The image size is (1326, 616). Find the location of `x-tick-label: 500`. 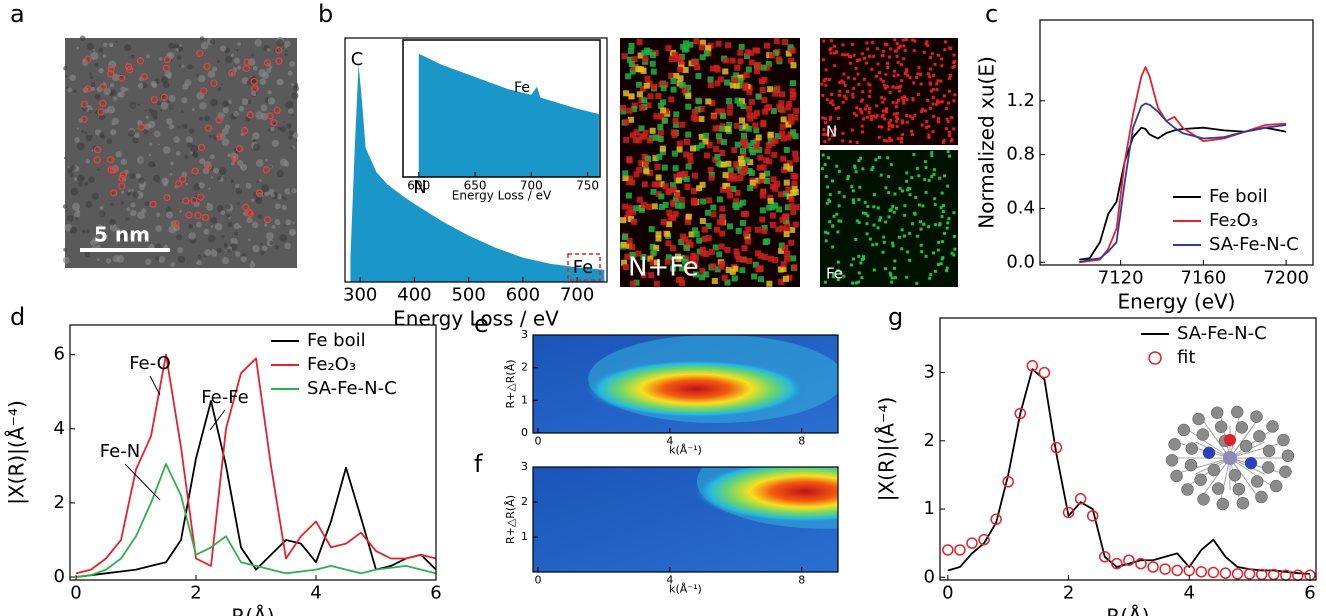

x-tick-label: 500 is located at coordinates (468, 295).